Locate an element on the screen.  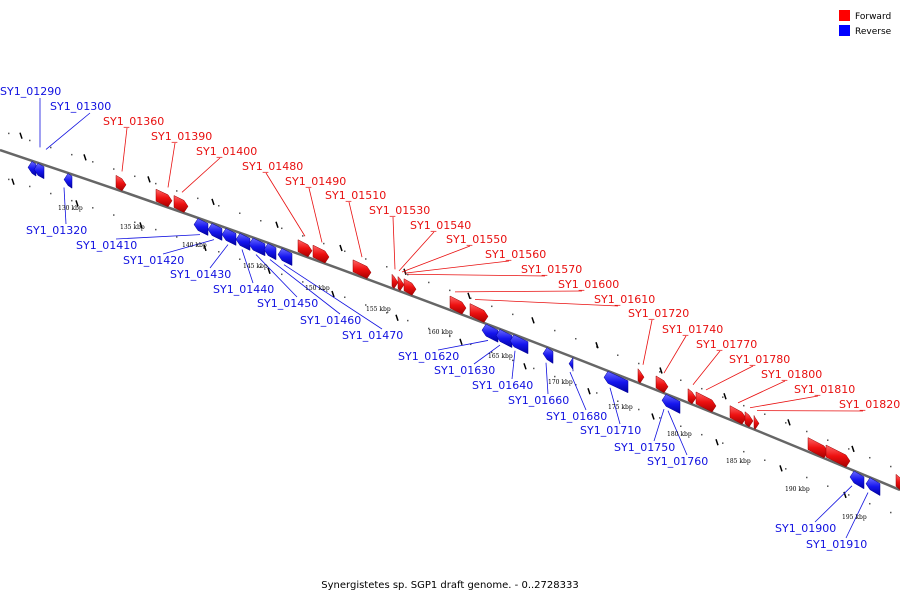
reverse-gene-label: SY1_01470 is located at coordinates (372, 335).